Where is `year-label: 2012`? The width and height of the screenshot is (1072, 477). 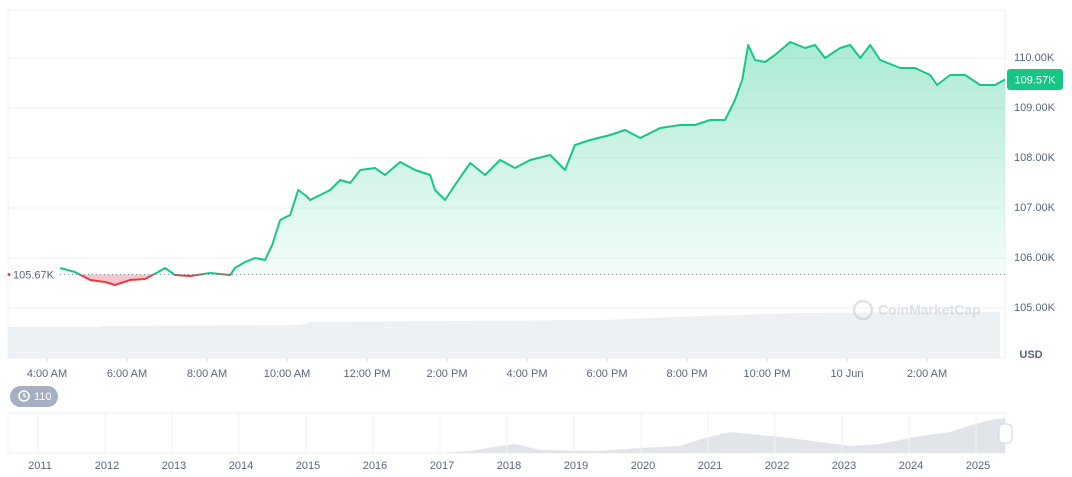
year-label: 2012 is located at coordinates (107, 466).